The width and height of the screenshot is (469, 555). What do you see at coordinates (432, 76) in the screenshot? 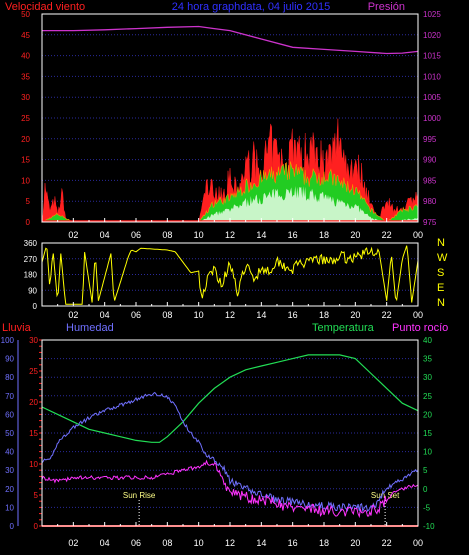
I see `right-tick-label: 1010` at bounding box center [432, 76].